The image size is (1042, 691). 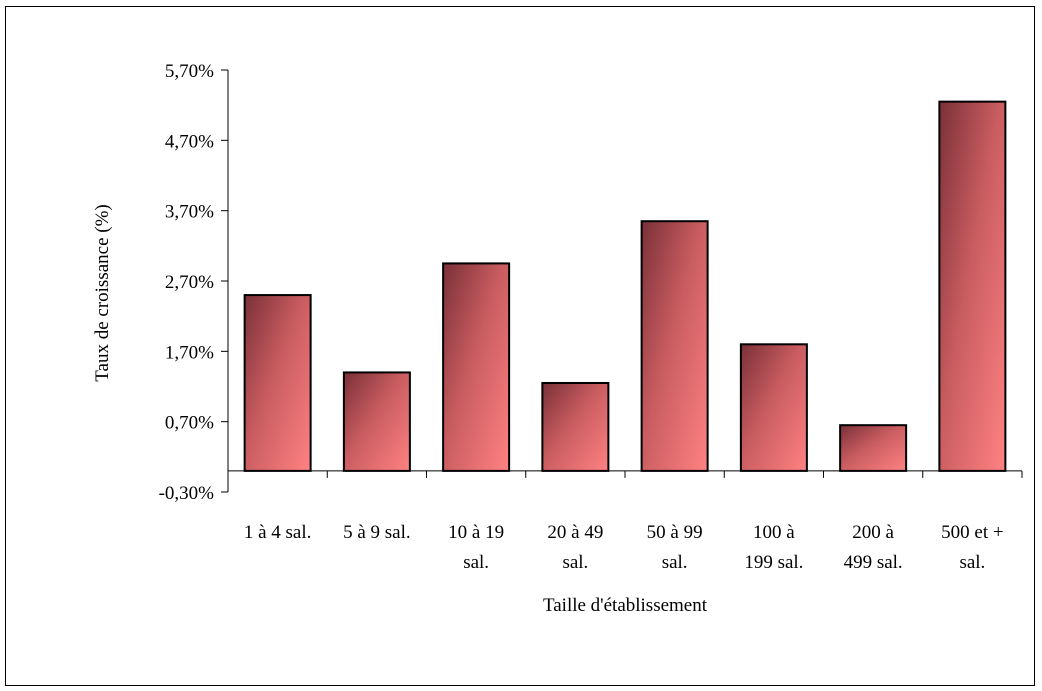 I want to click on y-tick-label: 5,70%, so click(x=189, y=71).